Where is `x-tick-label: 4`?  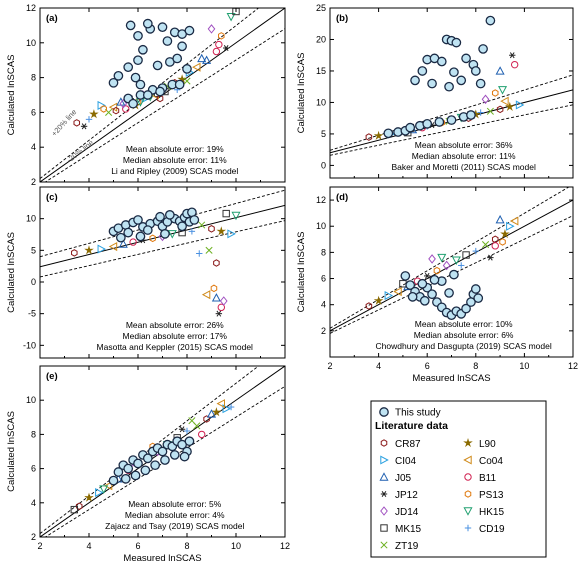 x-tick-label: 4 is located at coordinates (88, 546).